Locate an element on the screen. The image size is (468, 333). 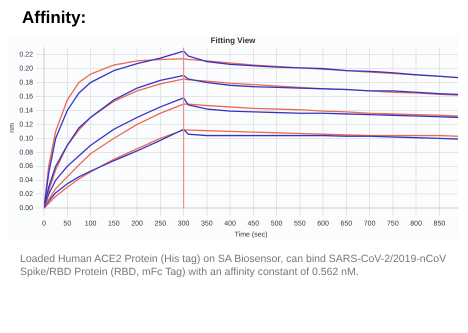
chart-subtitle: Fitting View is located at coordinates (233, 41).